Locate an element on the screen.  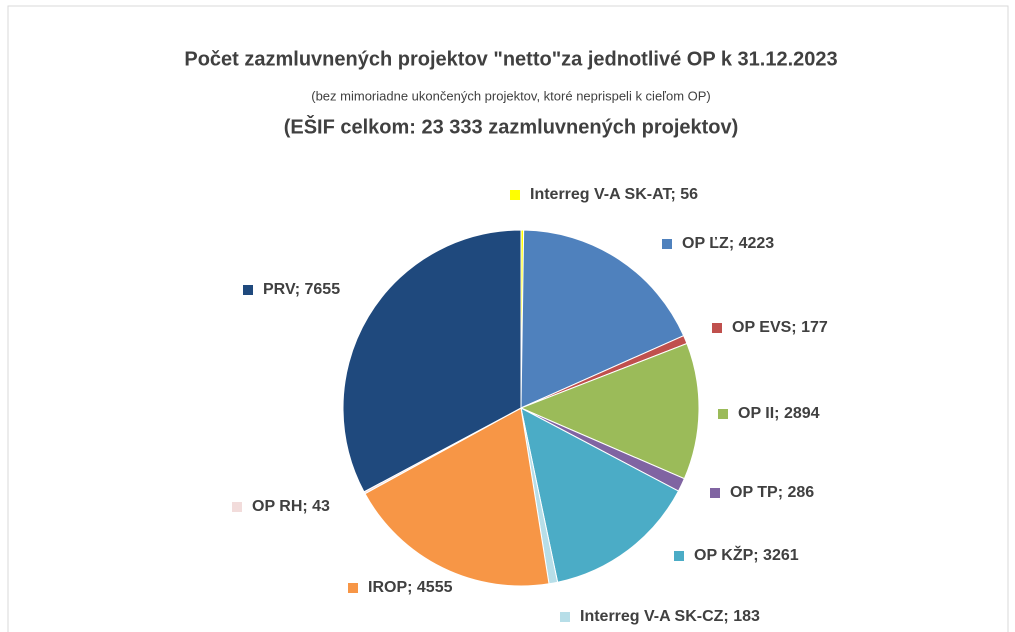
data-label: IROP; 4555 is located at coordinates (410, 587).